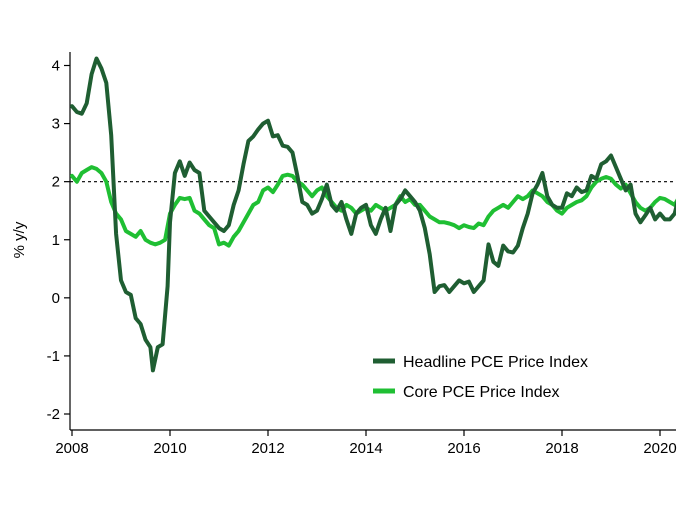  I want to click on y-tick-label: 1, so click(56, 240).